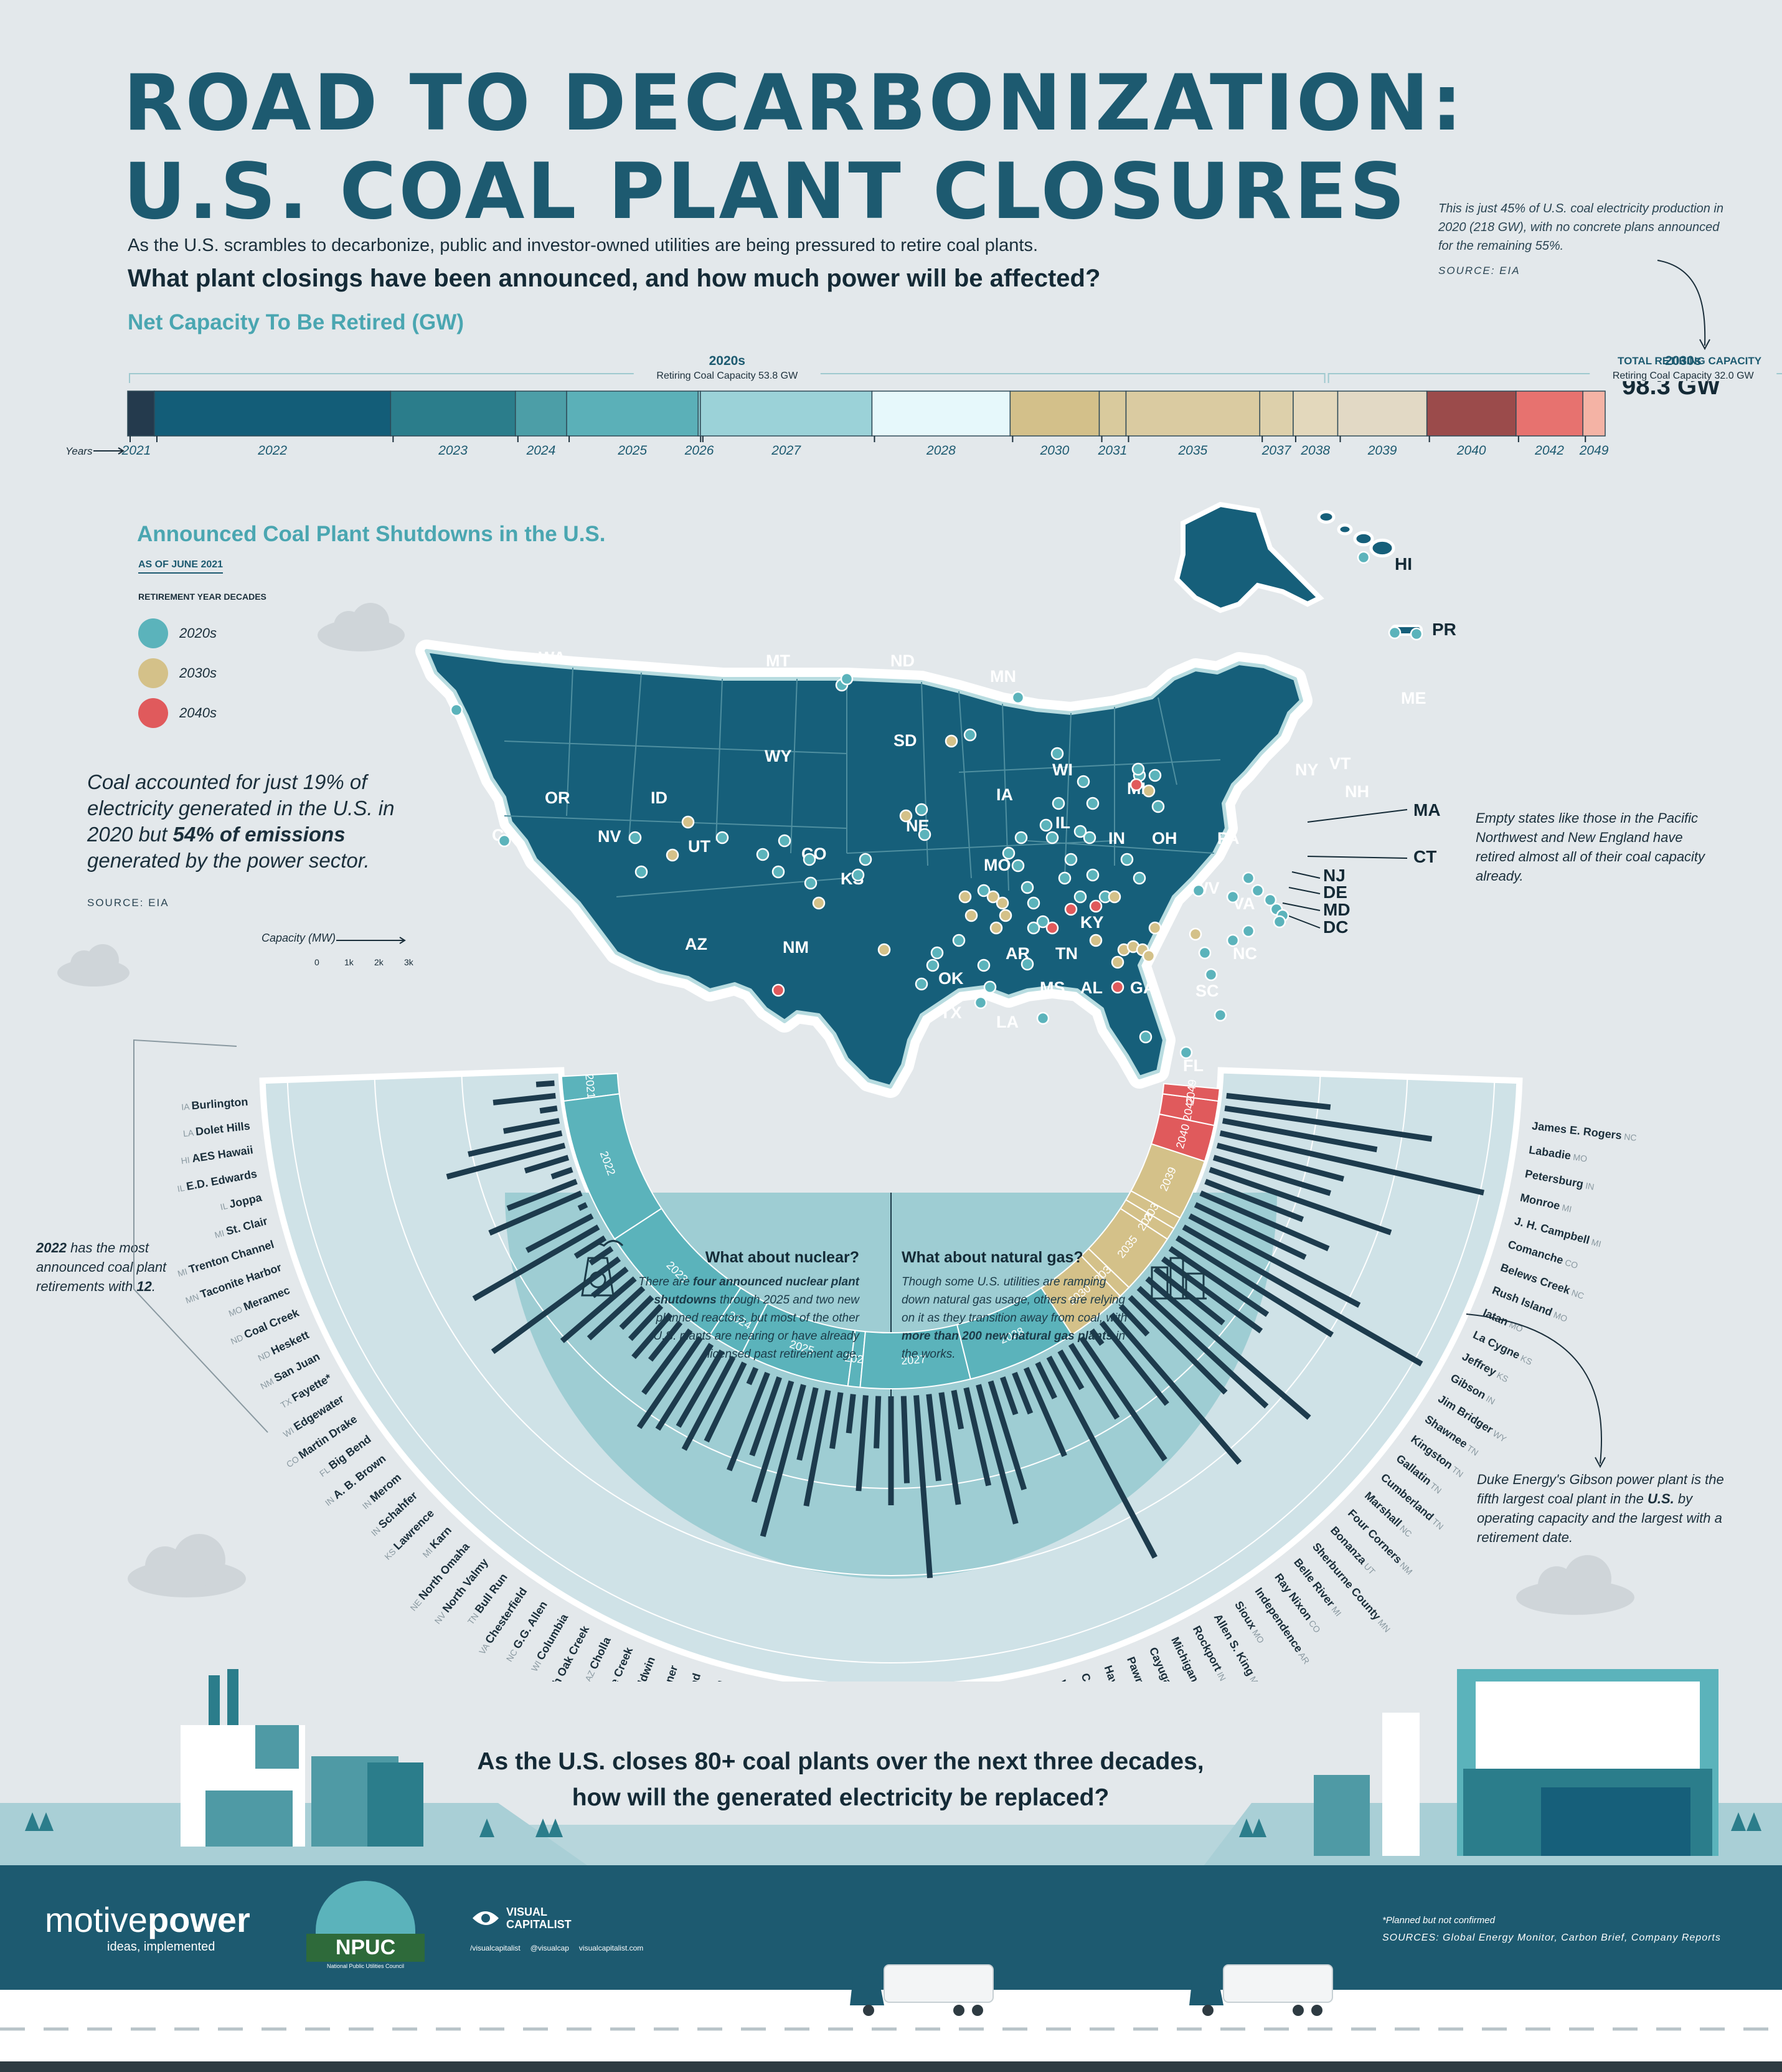  I want to click on state-label: WI, so click(1062, 769).